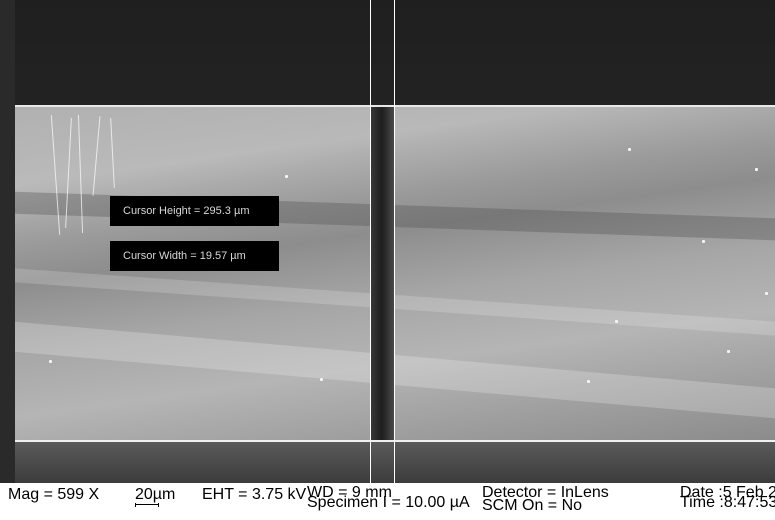 The height and width of the screenshot is (520, 775). Describe the element at coordinates (147, 505) in the screenshot. I see `scale-bar` at that location.